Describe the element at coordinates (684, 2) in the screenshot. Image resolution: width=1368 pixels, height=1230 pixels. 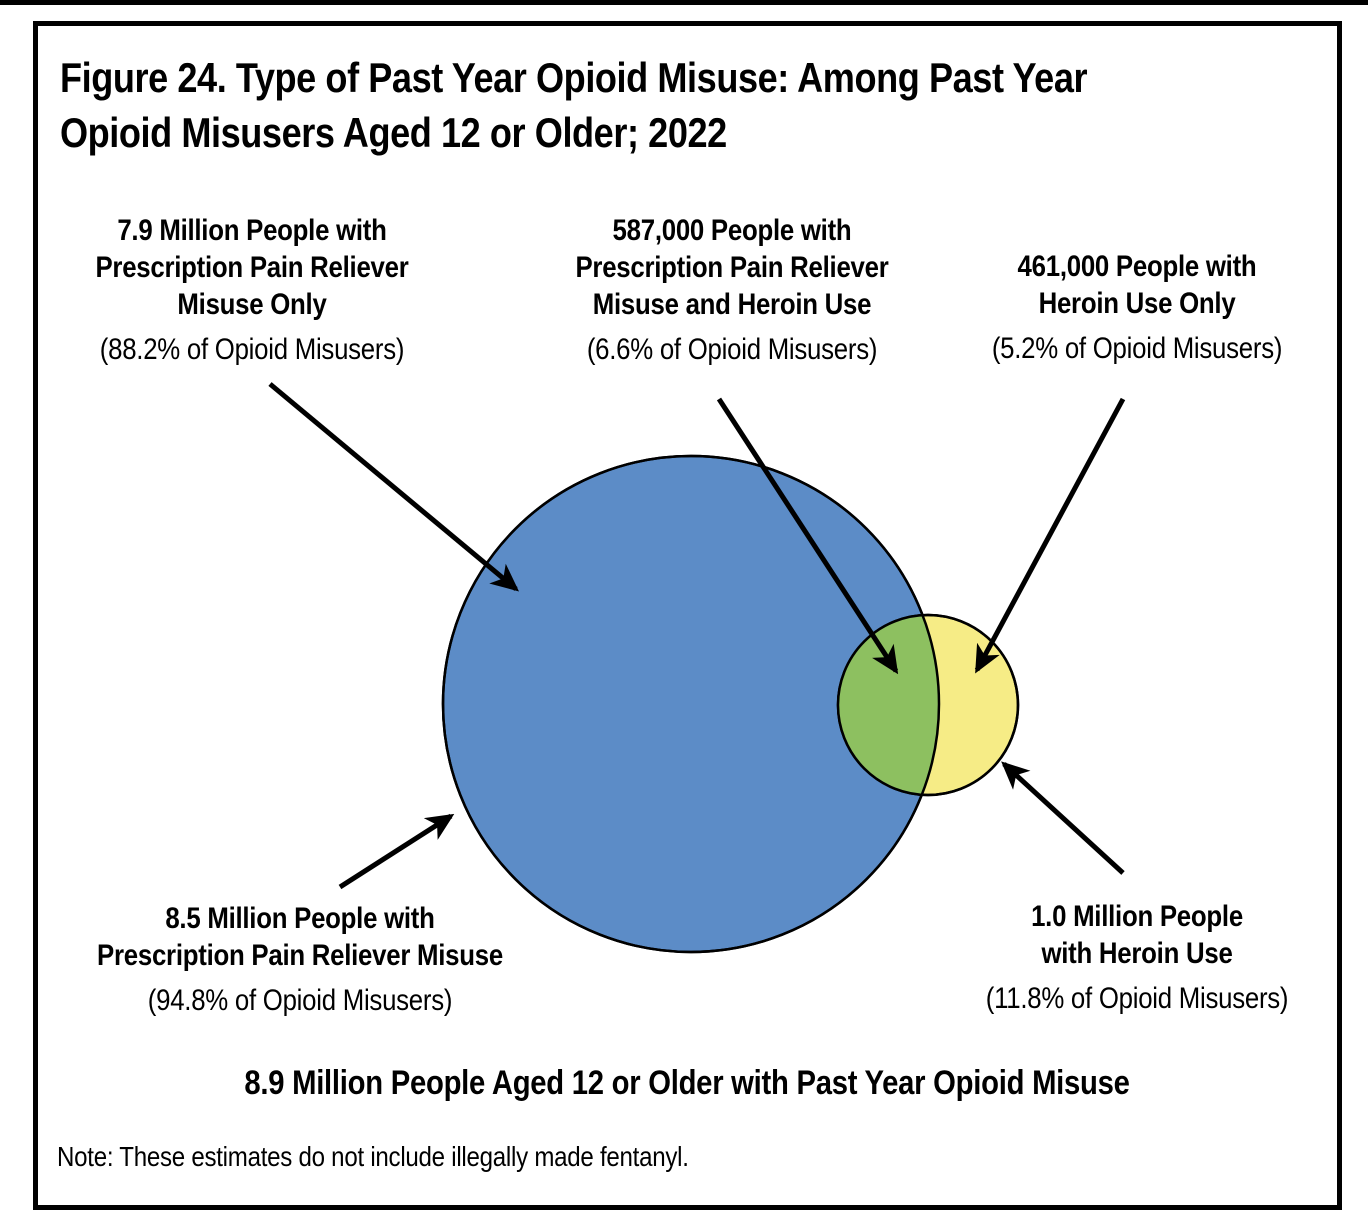
I see `top-rule` at that location.